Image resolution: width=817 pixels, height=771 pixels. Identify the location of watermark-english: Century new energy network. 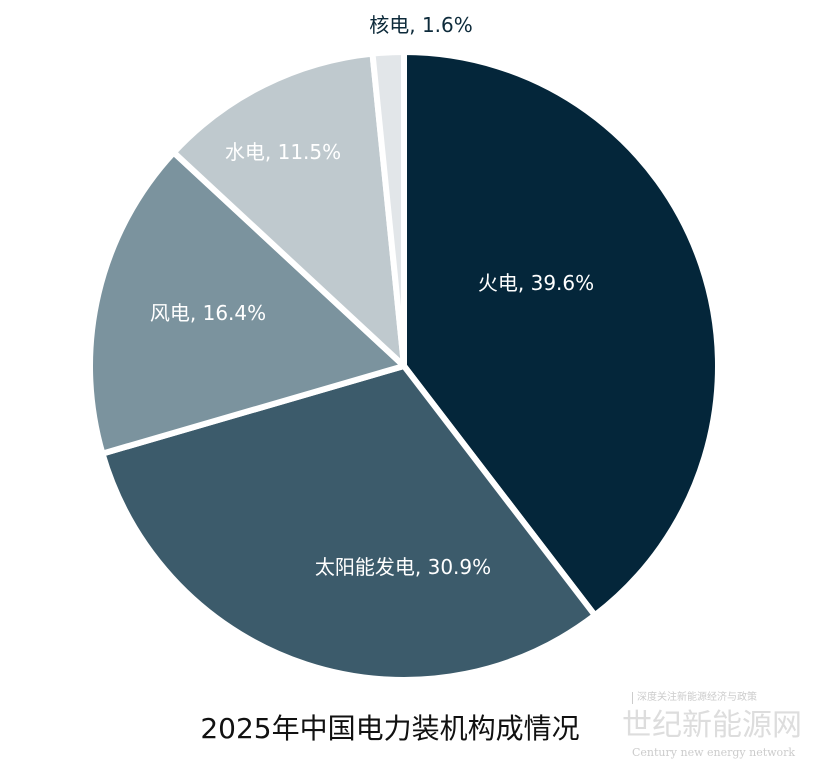
(714, 752).